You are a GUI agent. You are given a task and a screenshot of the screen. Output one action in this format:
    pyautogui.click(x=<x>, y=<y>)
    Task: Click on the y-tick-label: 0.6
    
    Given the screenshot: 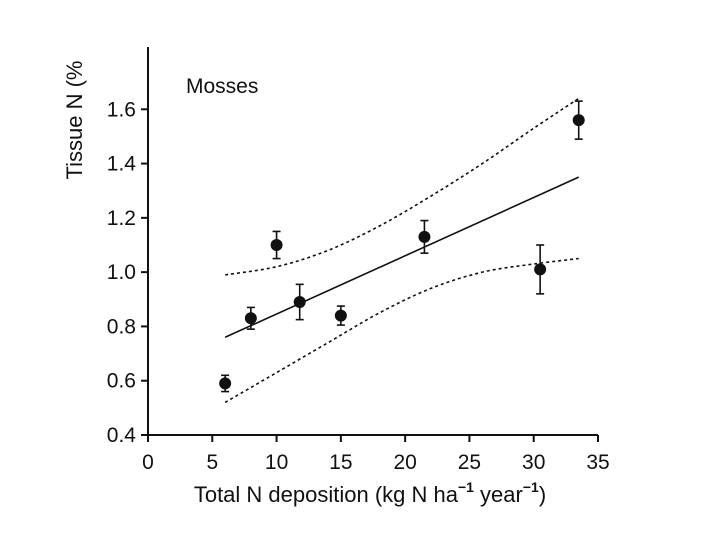 What is the action you would take?
    pyautogui.click(x=121, y=381)
    